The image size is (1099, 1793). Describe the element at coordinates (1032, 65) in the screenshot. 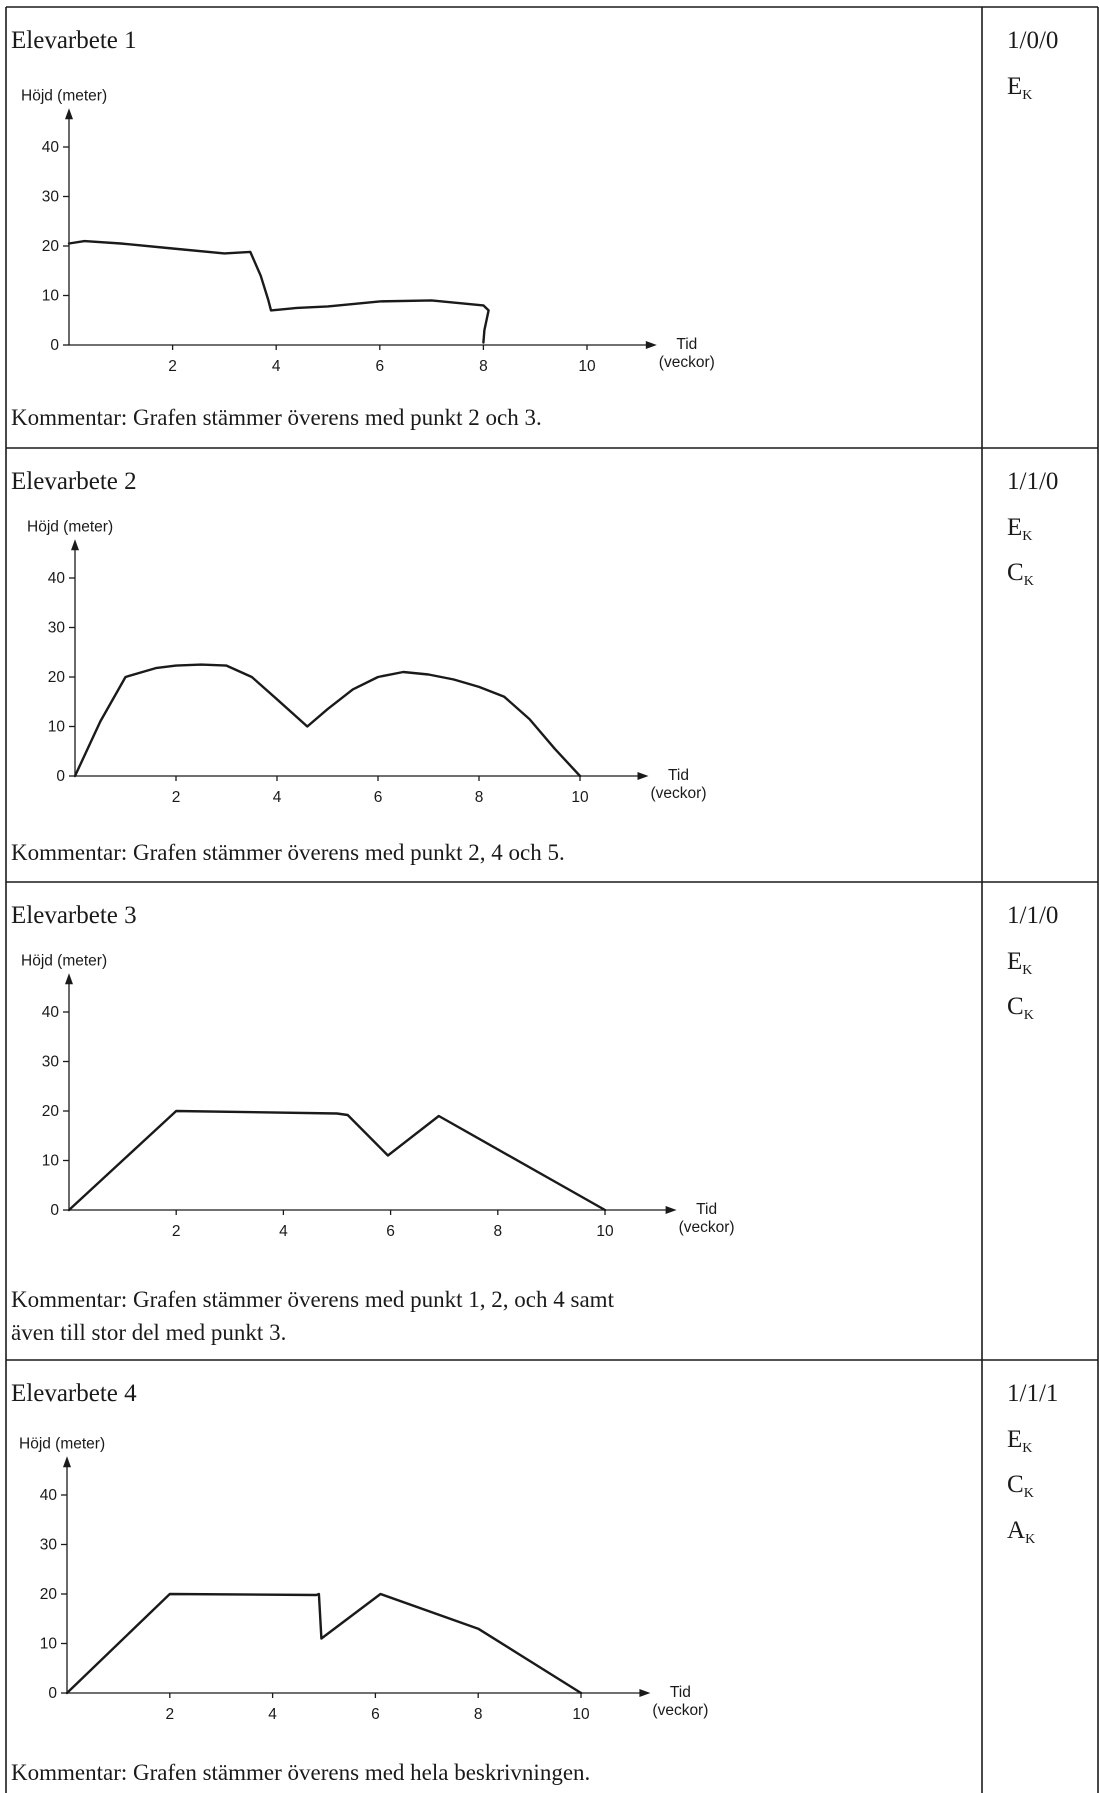

I see `score-cell: 1/0/0 EK` at that location.